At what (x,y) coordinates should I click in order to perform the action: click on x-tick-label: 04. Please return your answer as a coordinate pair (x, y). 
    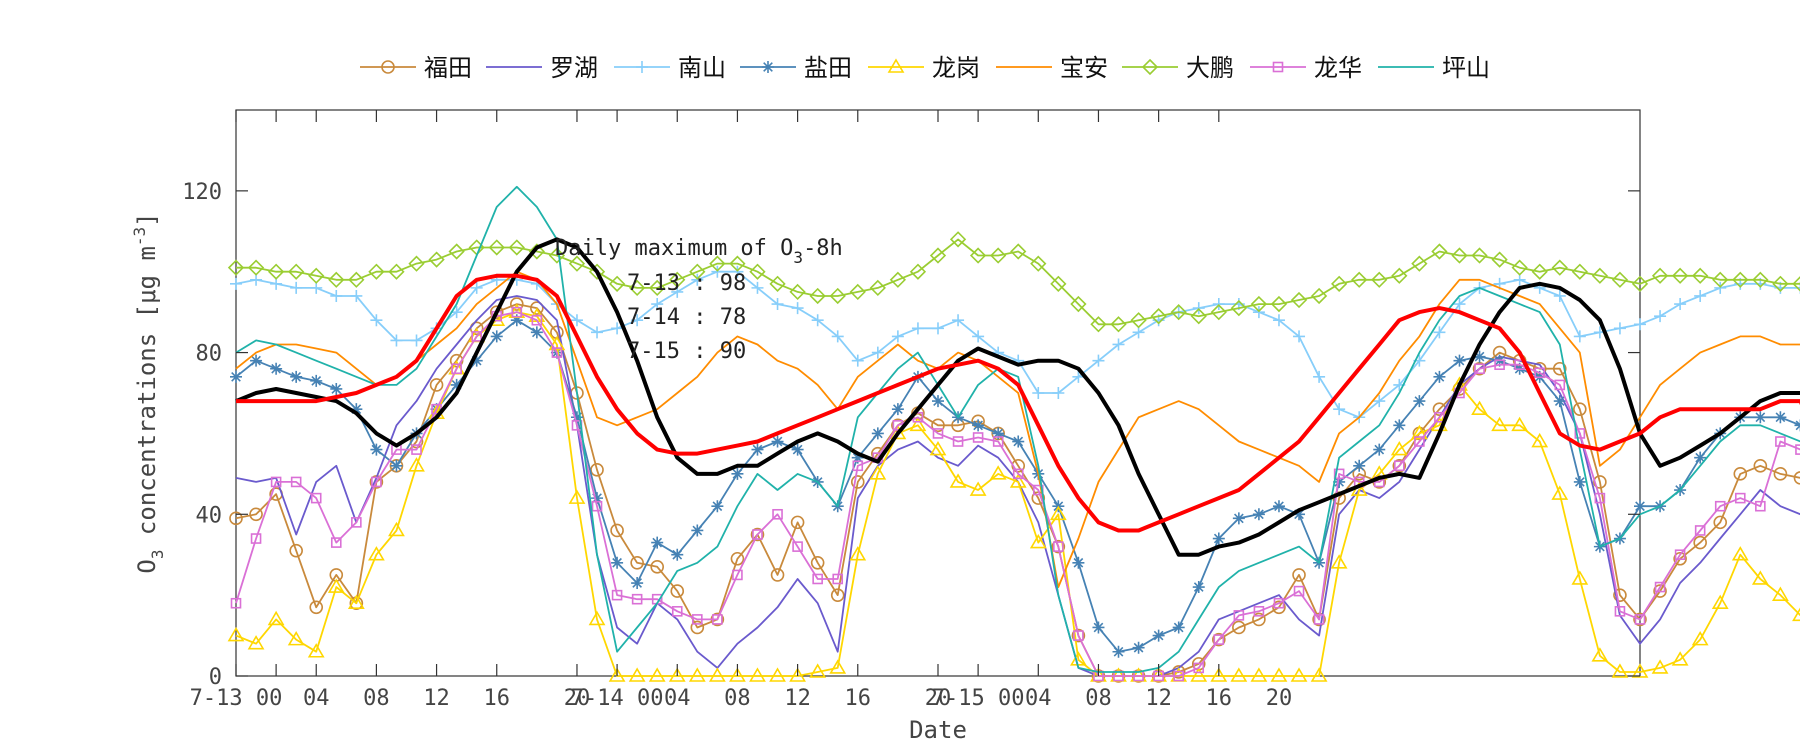
    Looking at the image, I should click on (316, 698).